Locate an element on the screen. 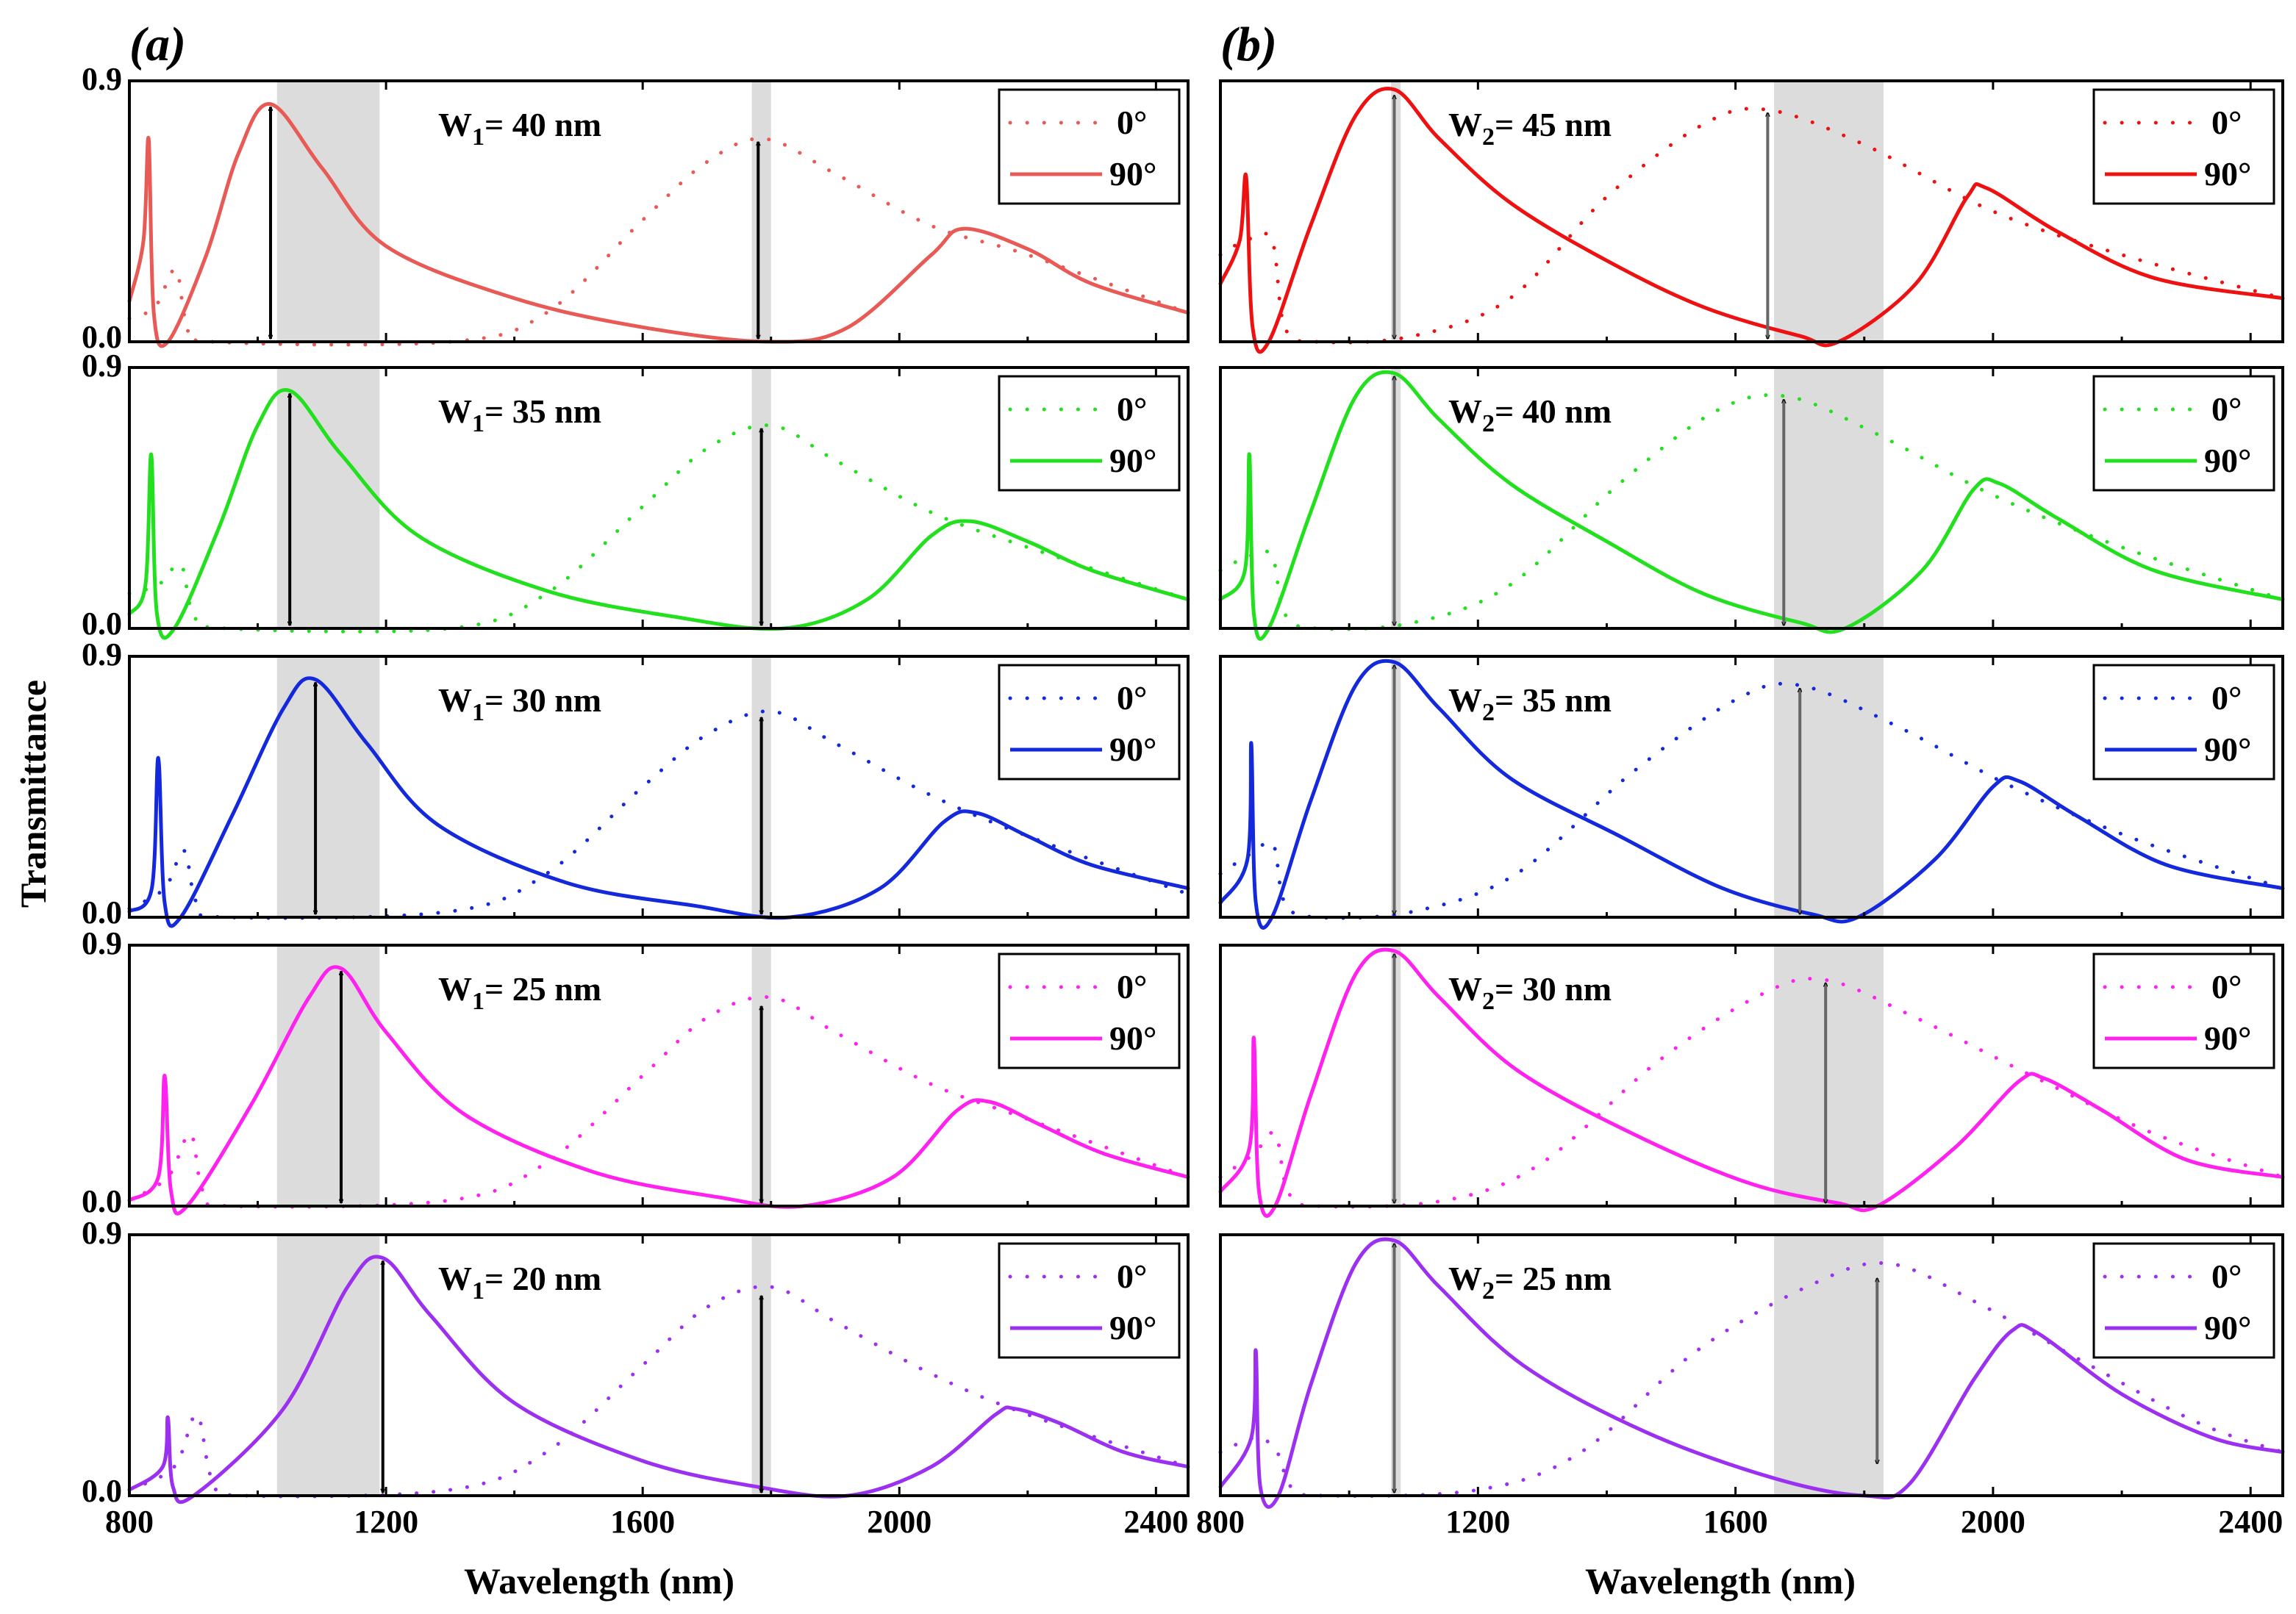 The width and height of the screenshot is (2296, 1614). subplot-b-2: W2= 35 nm 0°90° is located at coordinates (1751, 793).